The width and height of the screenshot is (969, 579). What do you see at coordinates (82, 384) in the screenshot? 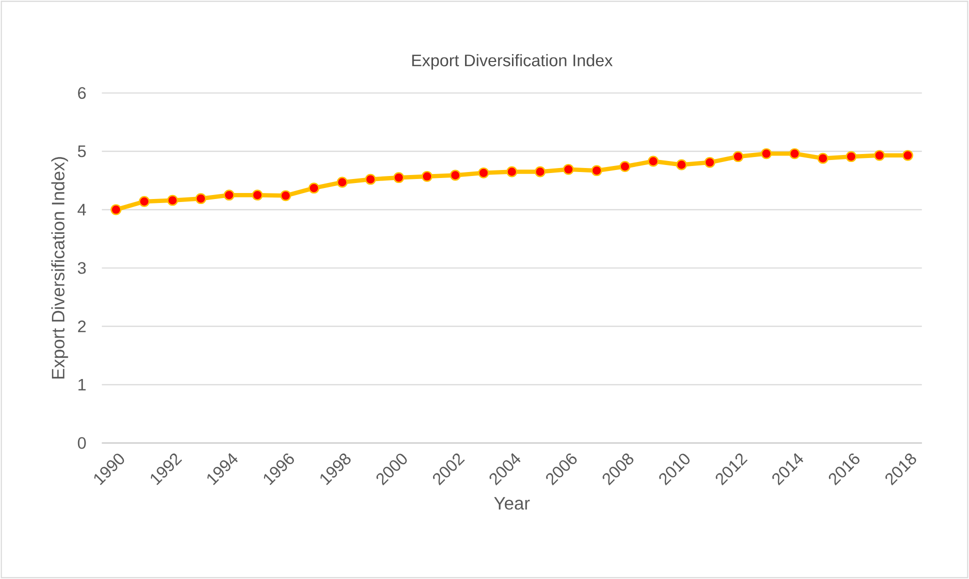
I see `y-tick-label: 1` at bounding box center [82, 384].